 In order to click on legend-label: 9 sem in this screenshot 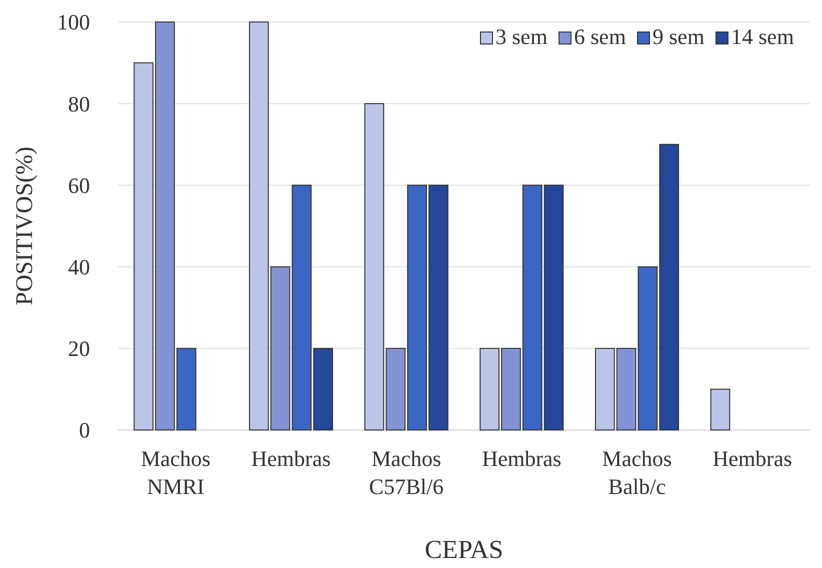, I will do `click(678, 36)`.